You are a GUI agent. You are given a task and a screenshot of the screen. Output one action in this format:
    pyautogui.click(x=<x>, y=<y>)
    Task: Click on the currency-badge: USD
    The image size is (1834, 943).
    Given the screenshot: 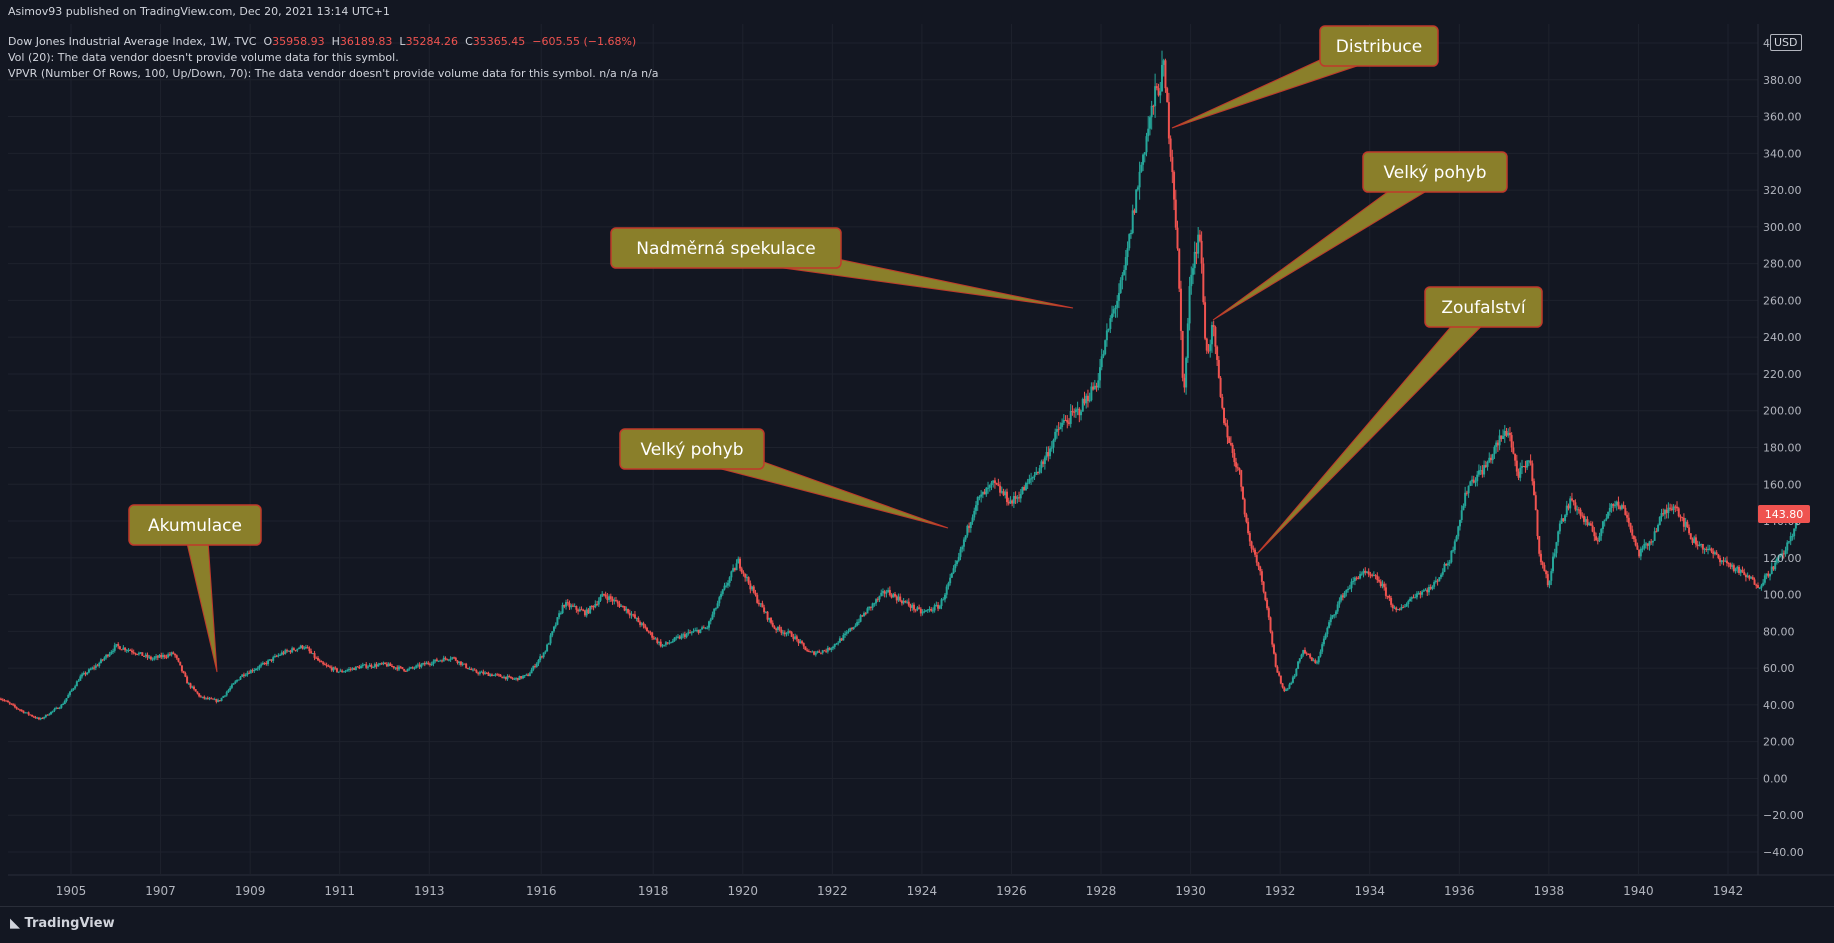 What is the action you would take?
    pyautogui.click(x=1786, y=42)
    